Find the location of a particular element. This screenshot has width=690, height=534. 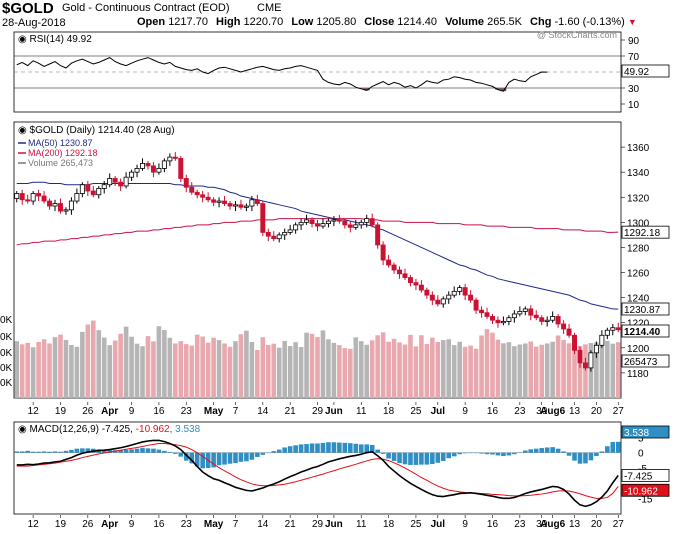

x-axis-label: 11 is located at coordinates (361, 411).